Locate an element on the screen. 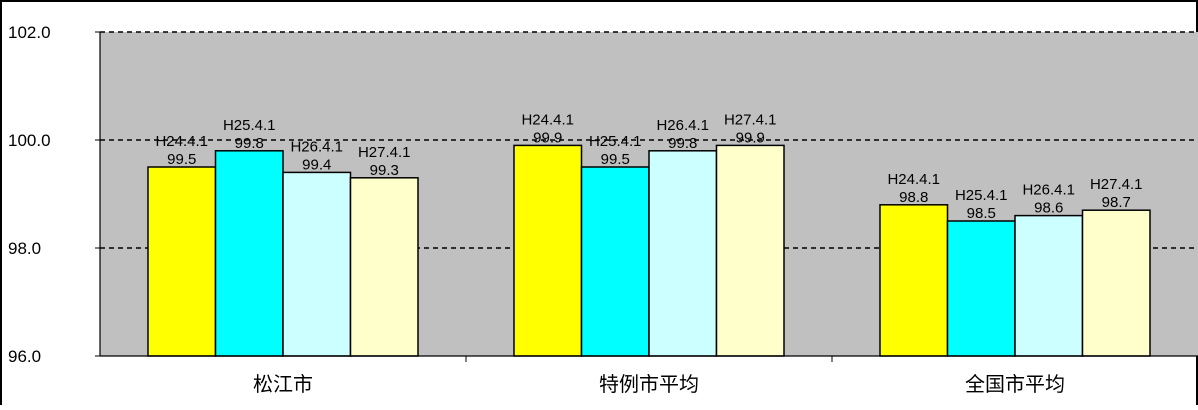 This screenshot has width=1198, height=410. y-tick-label: 98.0 is located at coordinates (24, 248).